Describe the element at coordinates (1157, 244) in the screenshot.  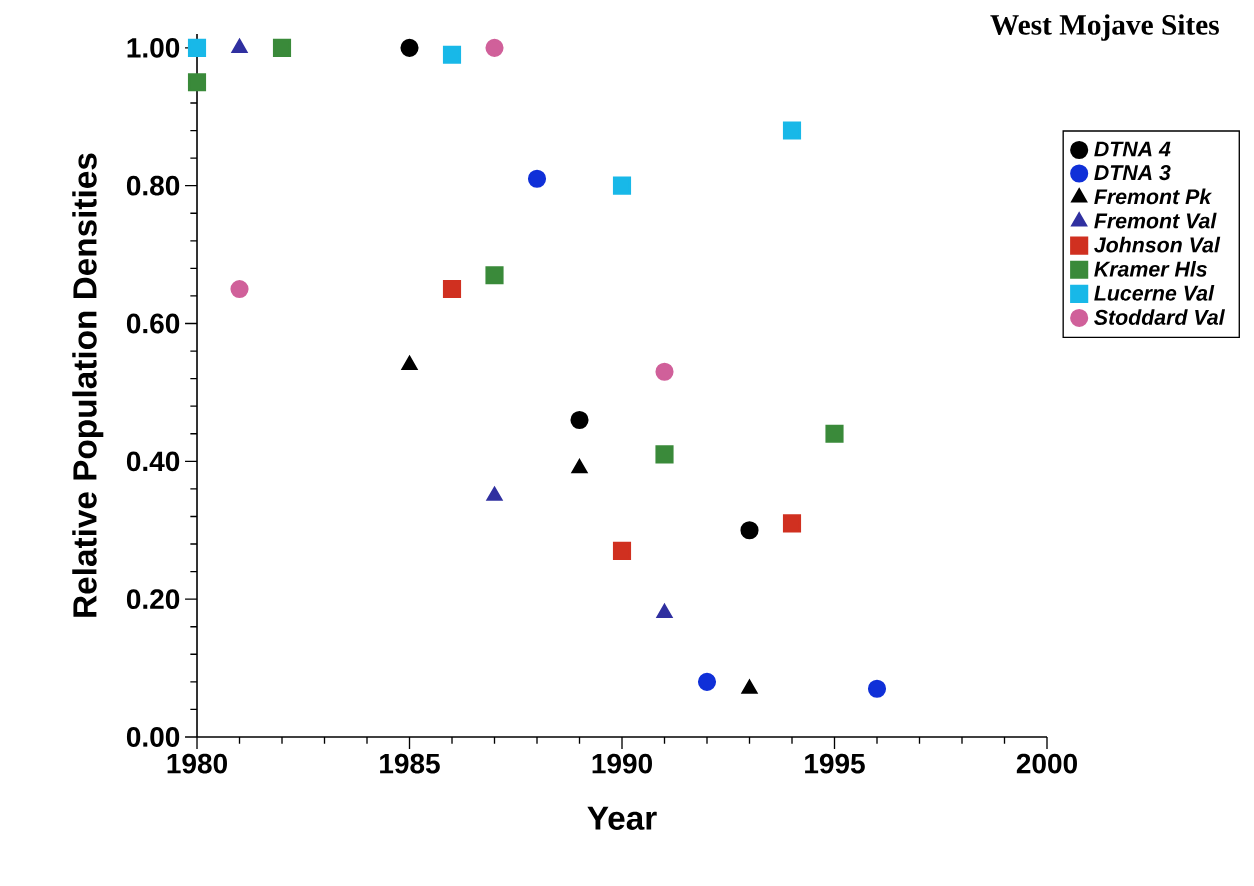
I see `legend-label: Johnson Val` at that location.